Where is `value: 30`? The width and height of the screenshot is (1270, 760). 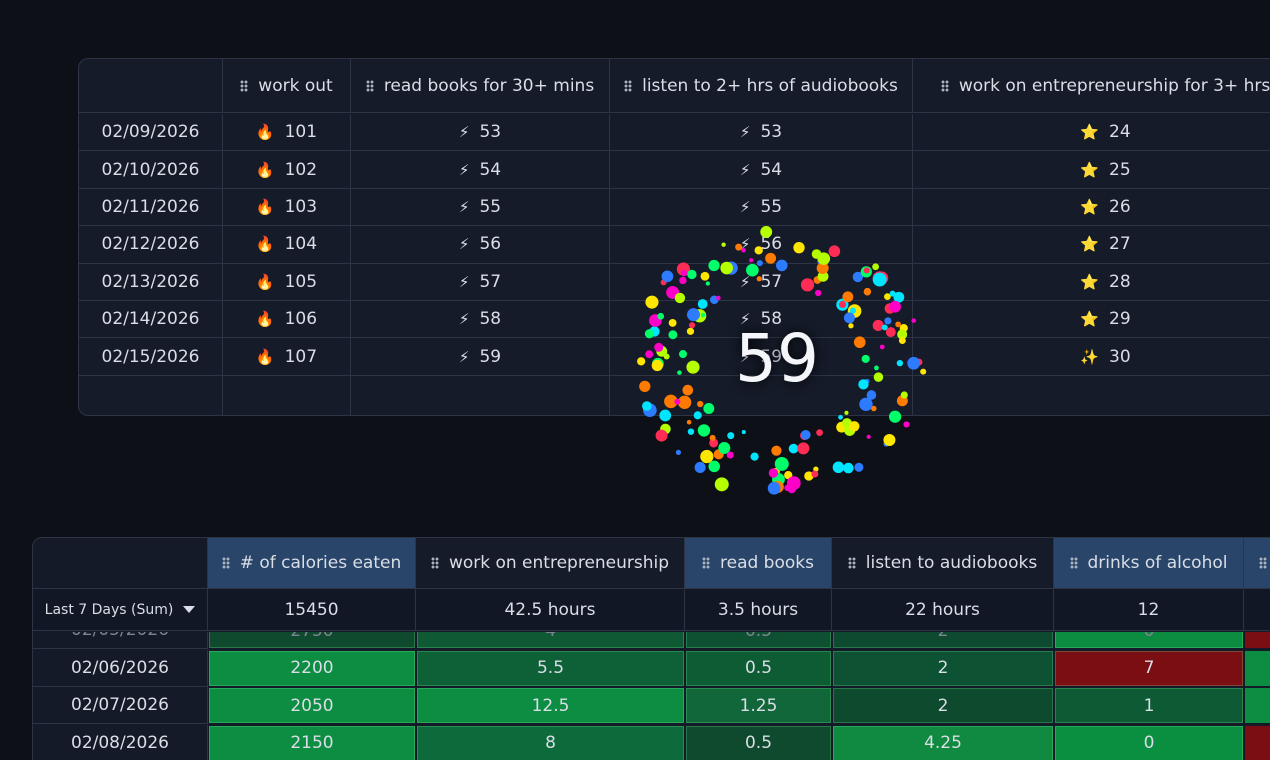 value: 30 is located at coordinates (1120, 356).